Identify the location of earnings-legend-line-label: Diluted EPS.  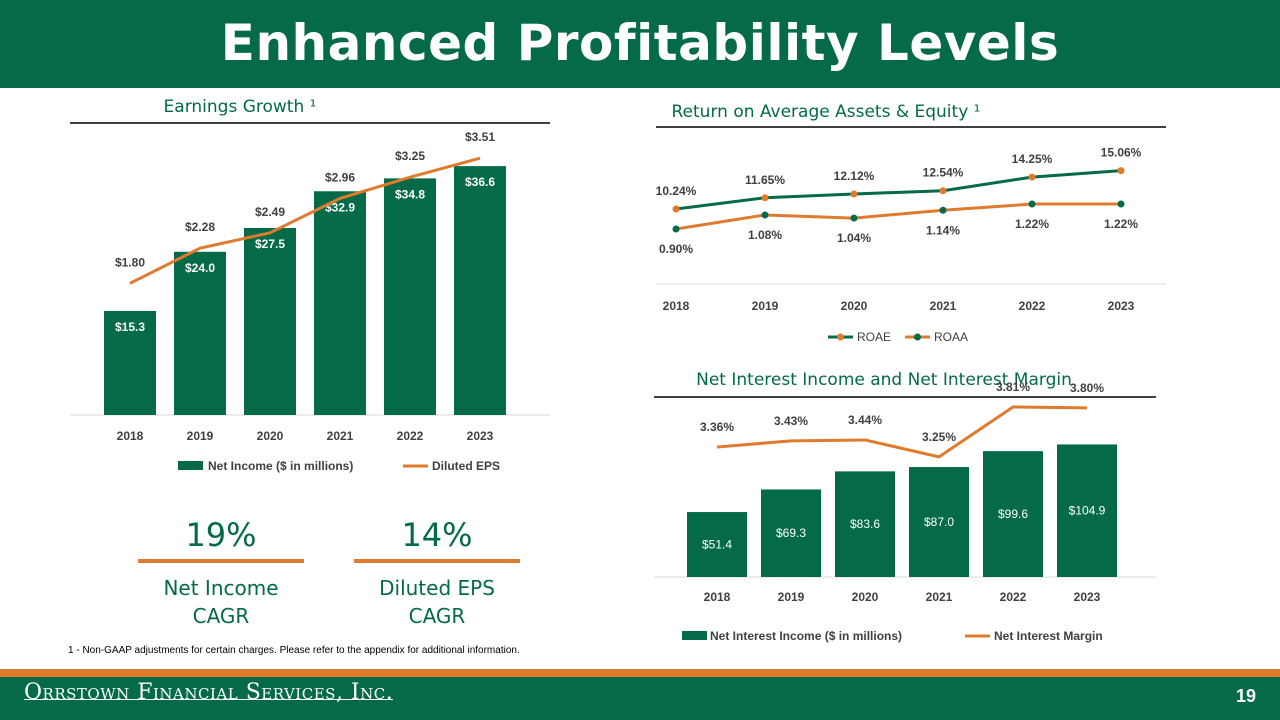
(466, 466).